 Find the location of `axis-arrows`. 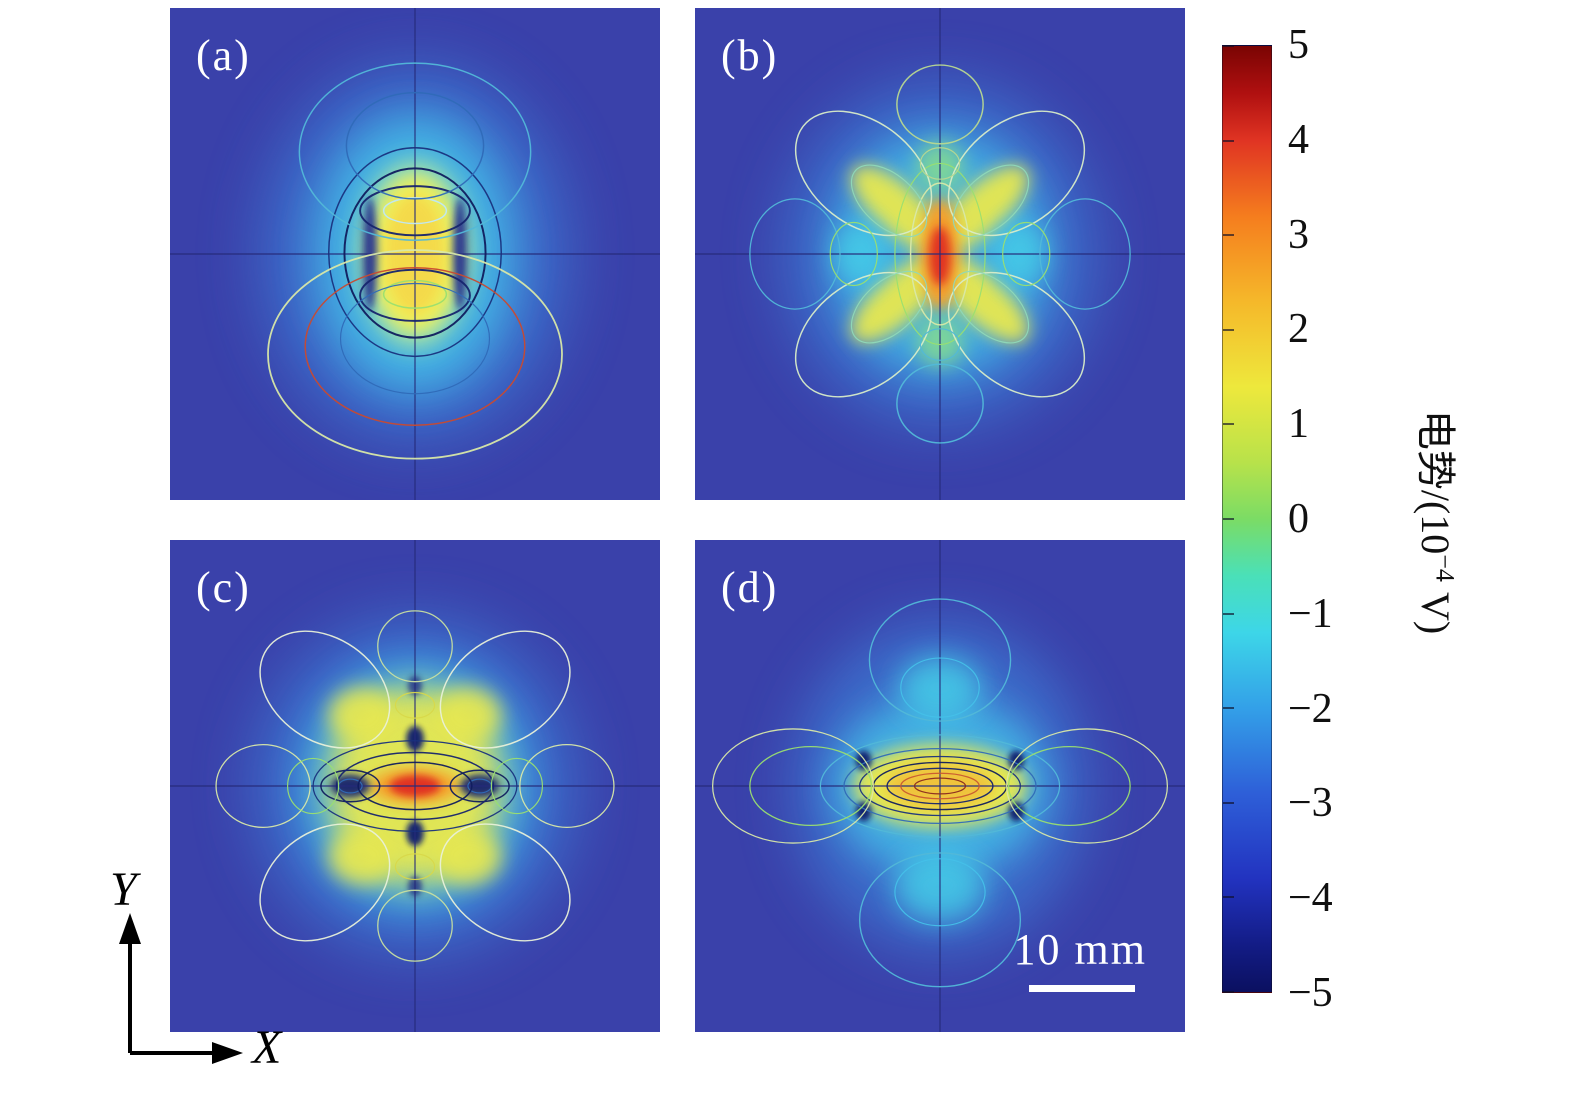

axis-arrows is located at coordinates (181, 988).